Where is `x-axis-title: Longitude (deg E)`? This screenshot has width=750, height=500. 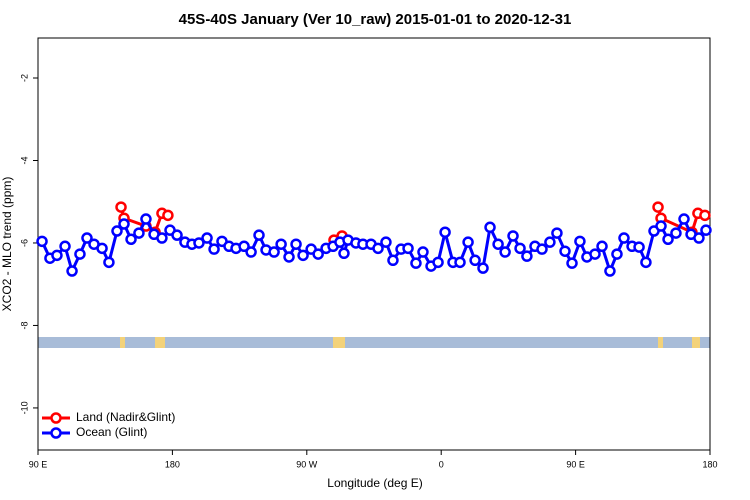 x-axis-title: Longitude (deg E) is located at coordinates (374, 483).